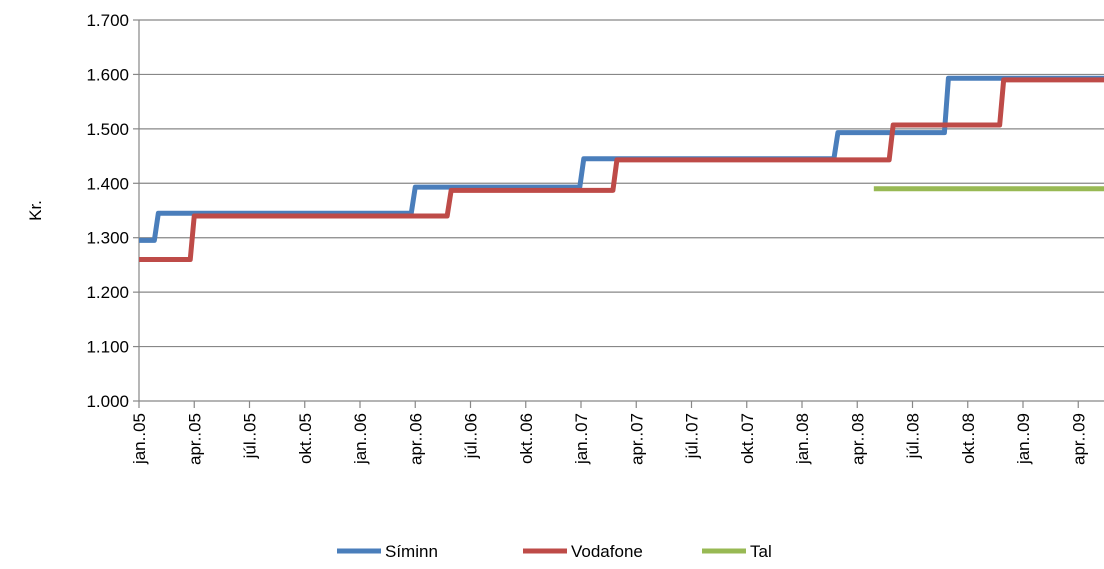 The image size is (1104, 569). What do you see at coordinates (107, 20) in the screenshot?
I see `y-tick-label: 1.700` at bounding box center [107, 20].